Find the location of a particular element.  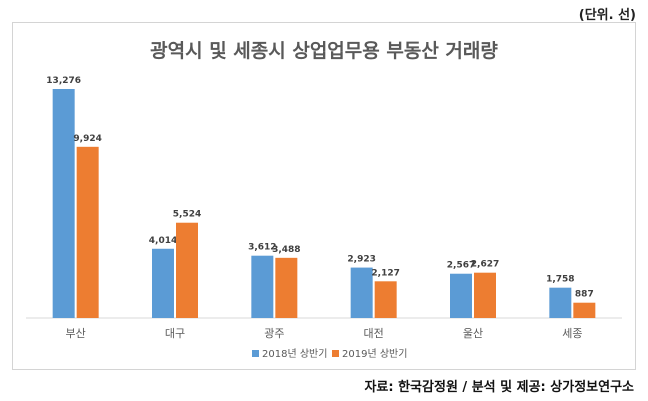

unit-note: (단위. 선) is located at coordinates (607, 15).